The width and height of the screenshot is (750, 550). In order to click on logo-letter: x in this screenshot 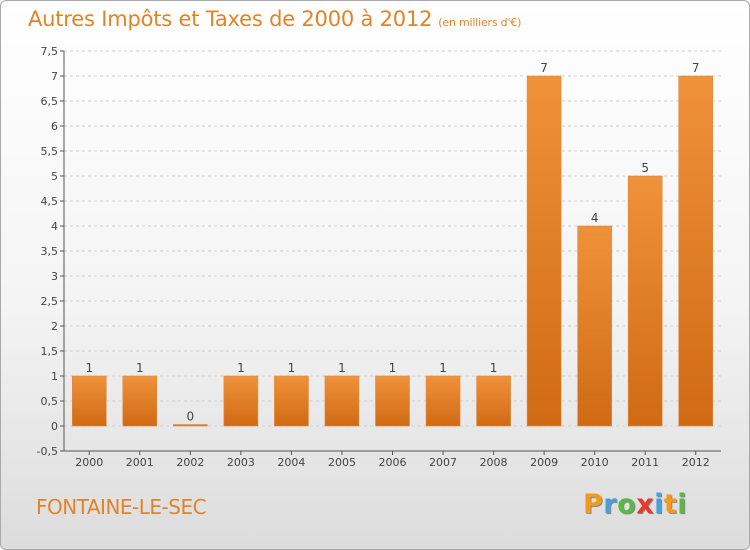, I will do `click(645, 504)`.